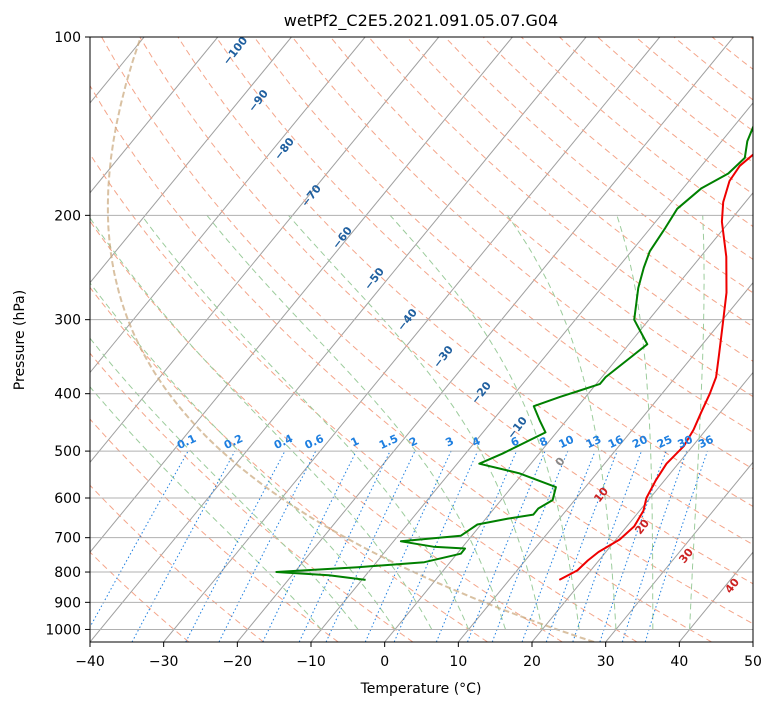  I want to click on mixing-ratio-label: 10, so click(567, 442).